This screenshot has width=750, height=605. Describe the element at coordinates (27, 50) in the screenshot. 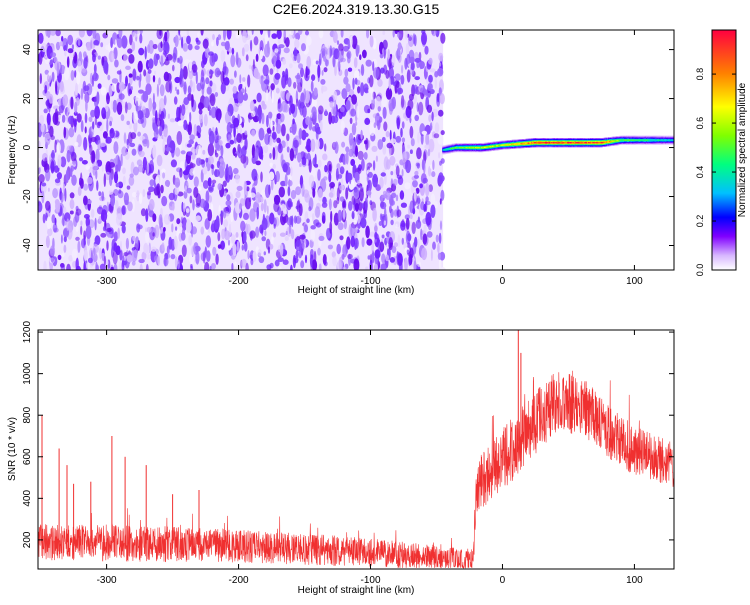

I see `spectrogram-y-tick-label: 40` at that location.